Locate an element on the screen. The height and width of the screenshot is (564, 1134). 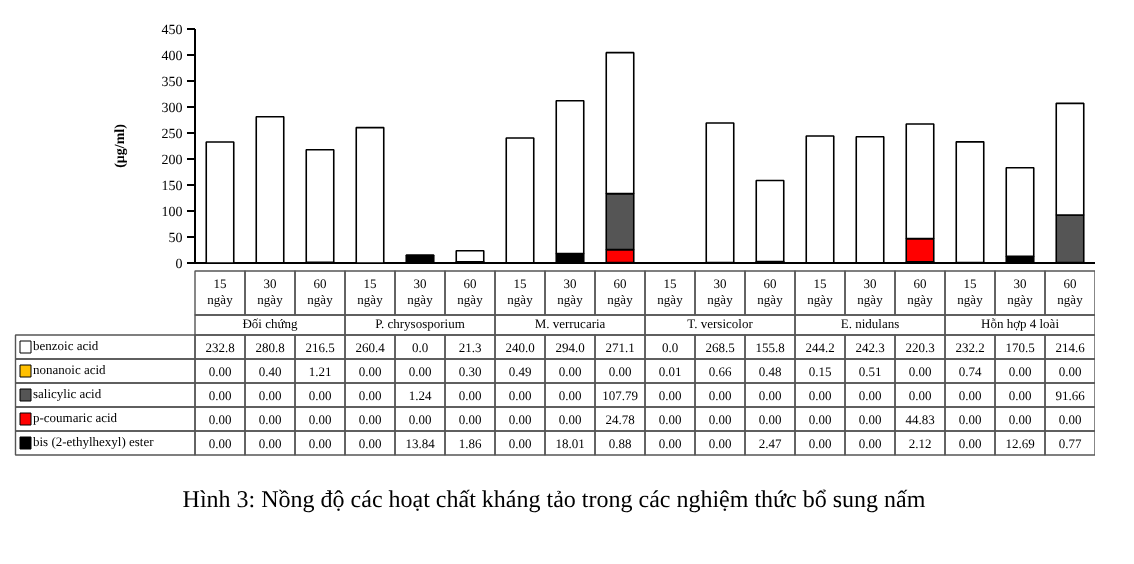
bar is located at coordinates (1020, 212).